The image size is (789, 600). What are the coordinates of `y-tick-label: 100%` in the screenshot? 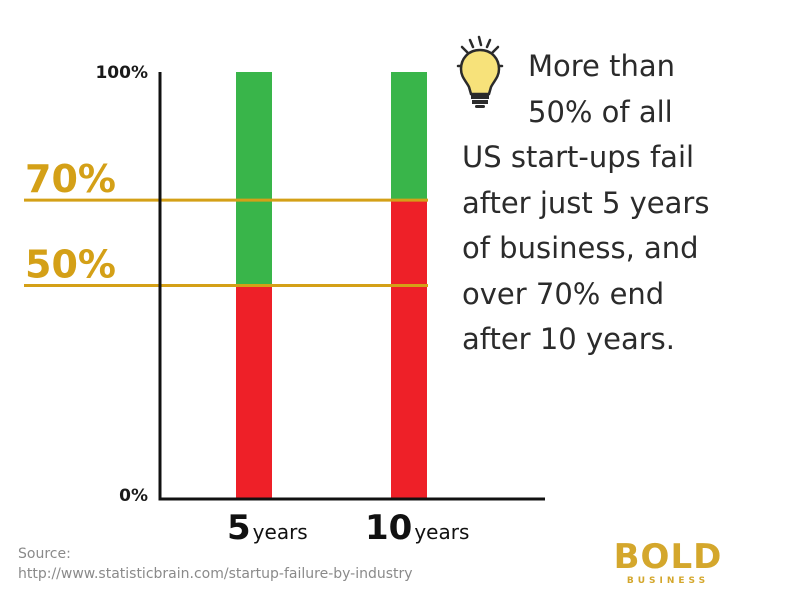 It's located at (121, 73).